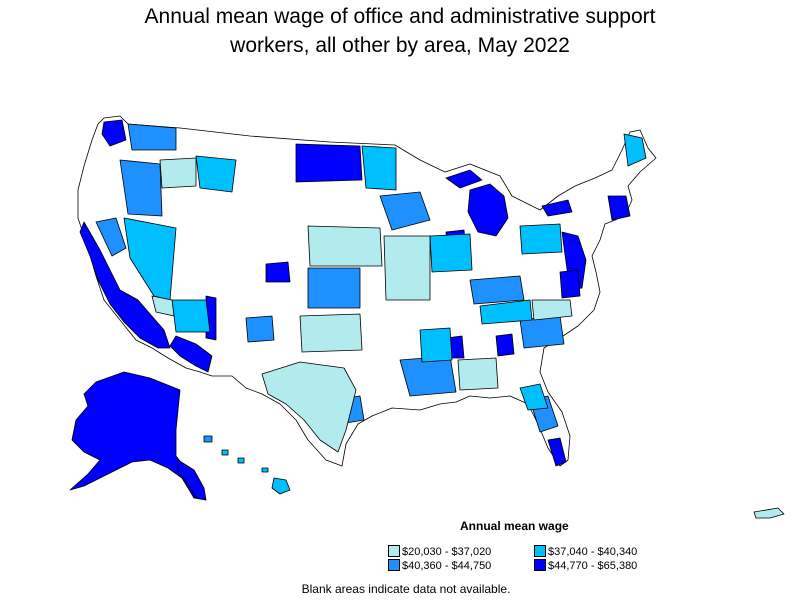 The width and height of the screenshot is (800, 600). I want to click on region-michigan, so click(488, 210).